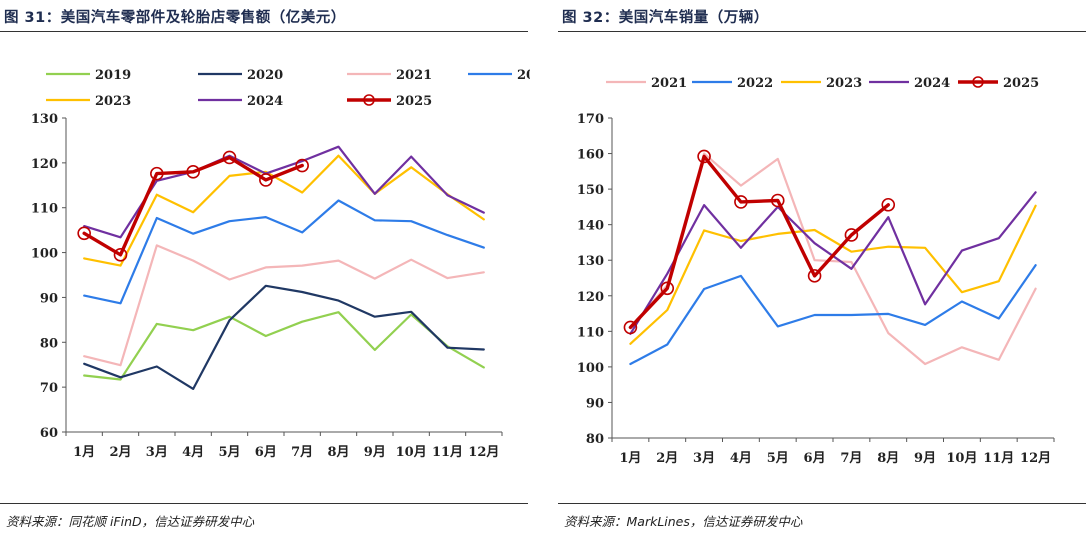  What do you see at coordinates (240, 75) in the screenshot?
I see `legend-item-2020: 2020` at bounding box center [240, 75].